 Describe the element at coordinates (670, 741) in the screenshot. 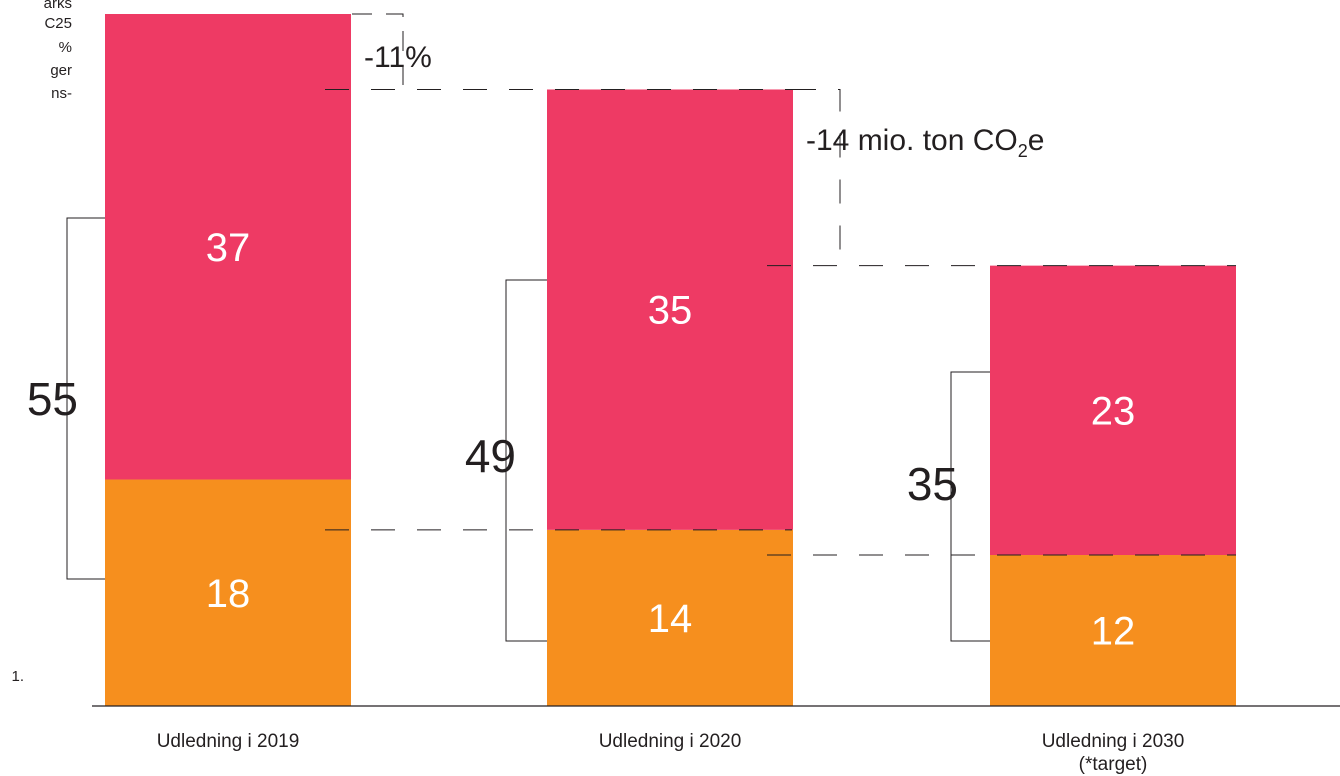

I see `category-label: Udledning i 2020` at that location.